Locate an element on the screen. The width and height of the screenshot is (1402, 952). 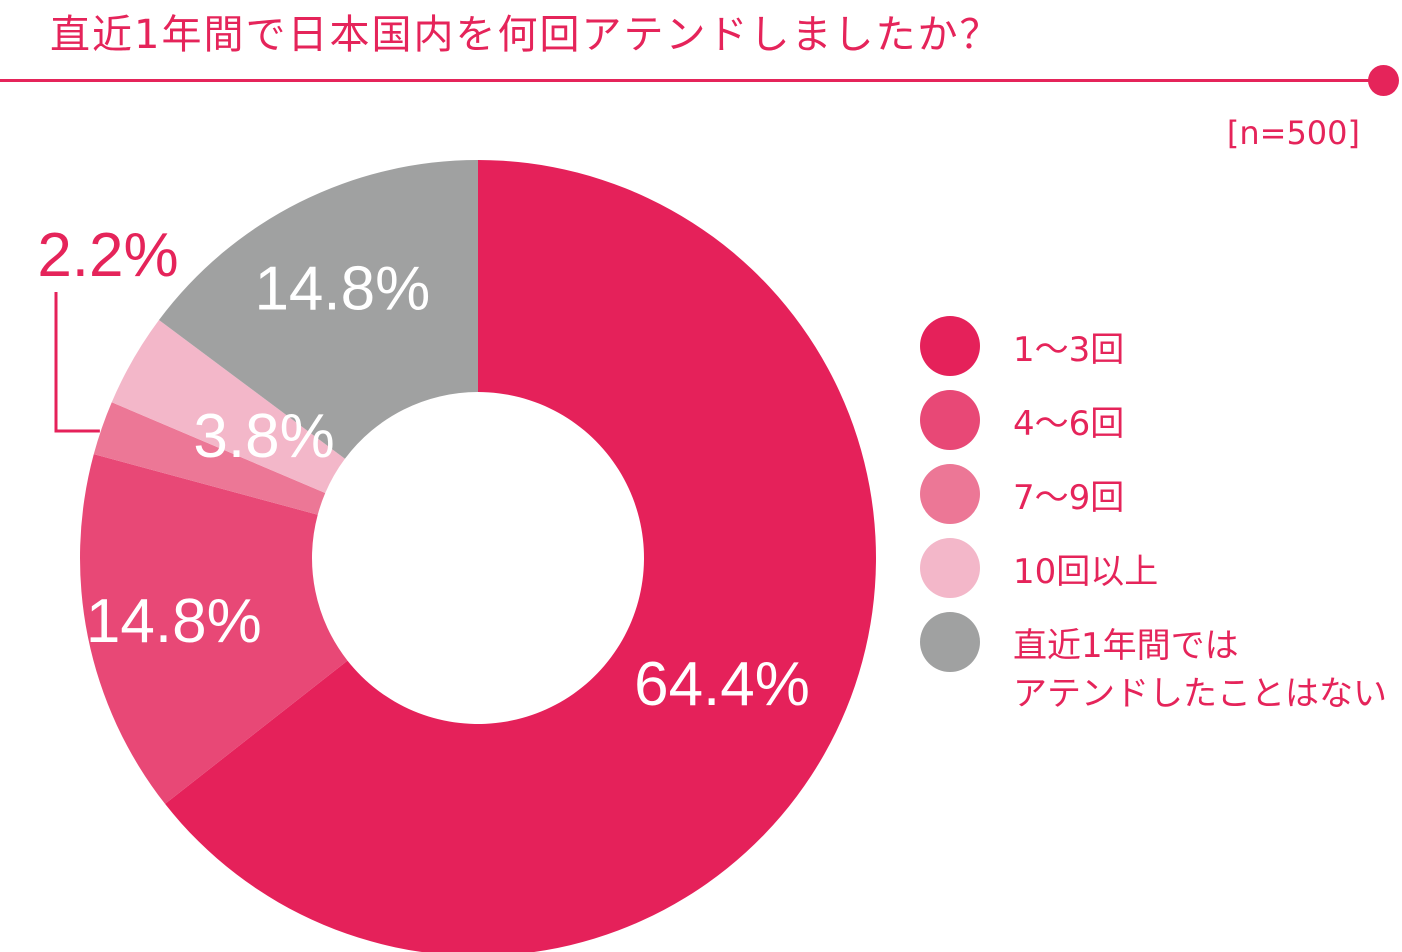
legend-label-1: 4〜6回 is located at coordinates (1069, 424).